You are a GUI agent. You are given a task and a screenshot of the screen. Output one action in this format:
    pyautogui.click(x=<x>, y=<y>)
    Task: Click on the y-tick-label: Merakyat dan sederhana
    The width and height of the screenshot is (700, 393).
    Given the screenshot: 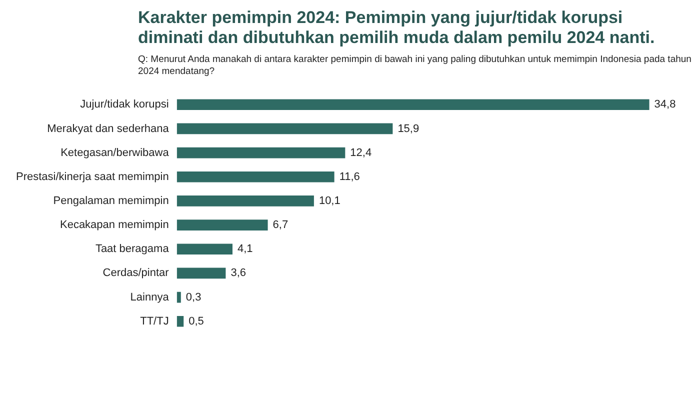 What is the action you would take?
    pyautogui.click(x=108, y=128)
    